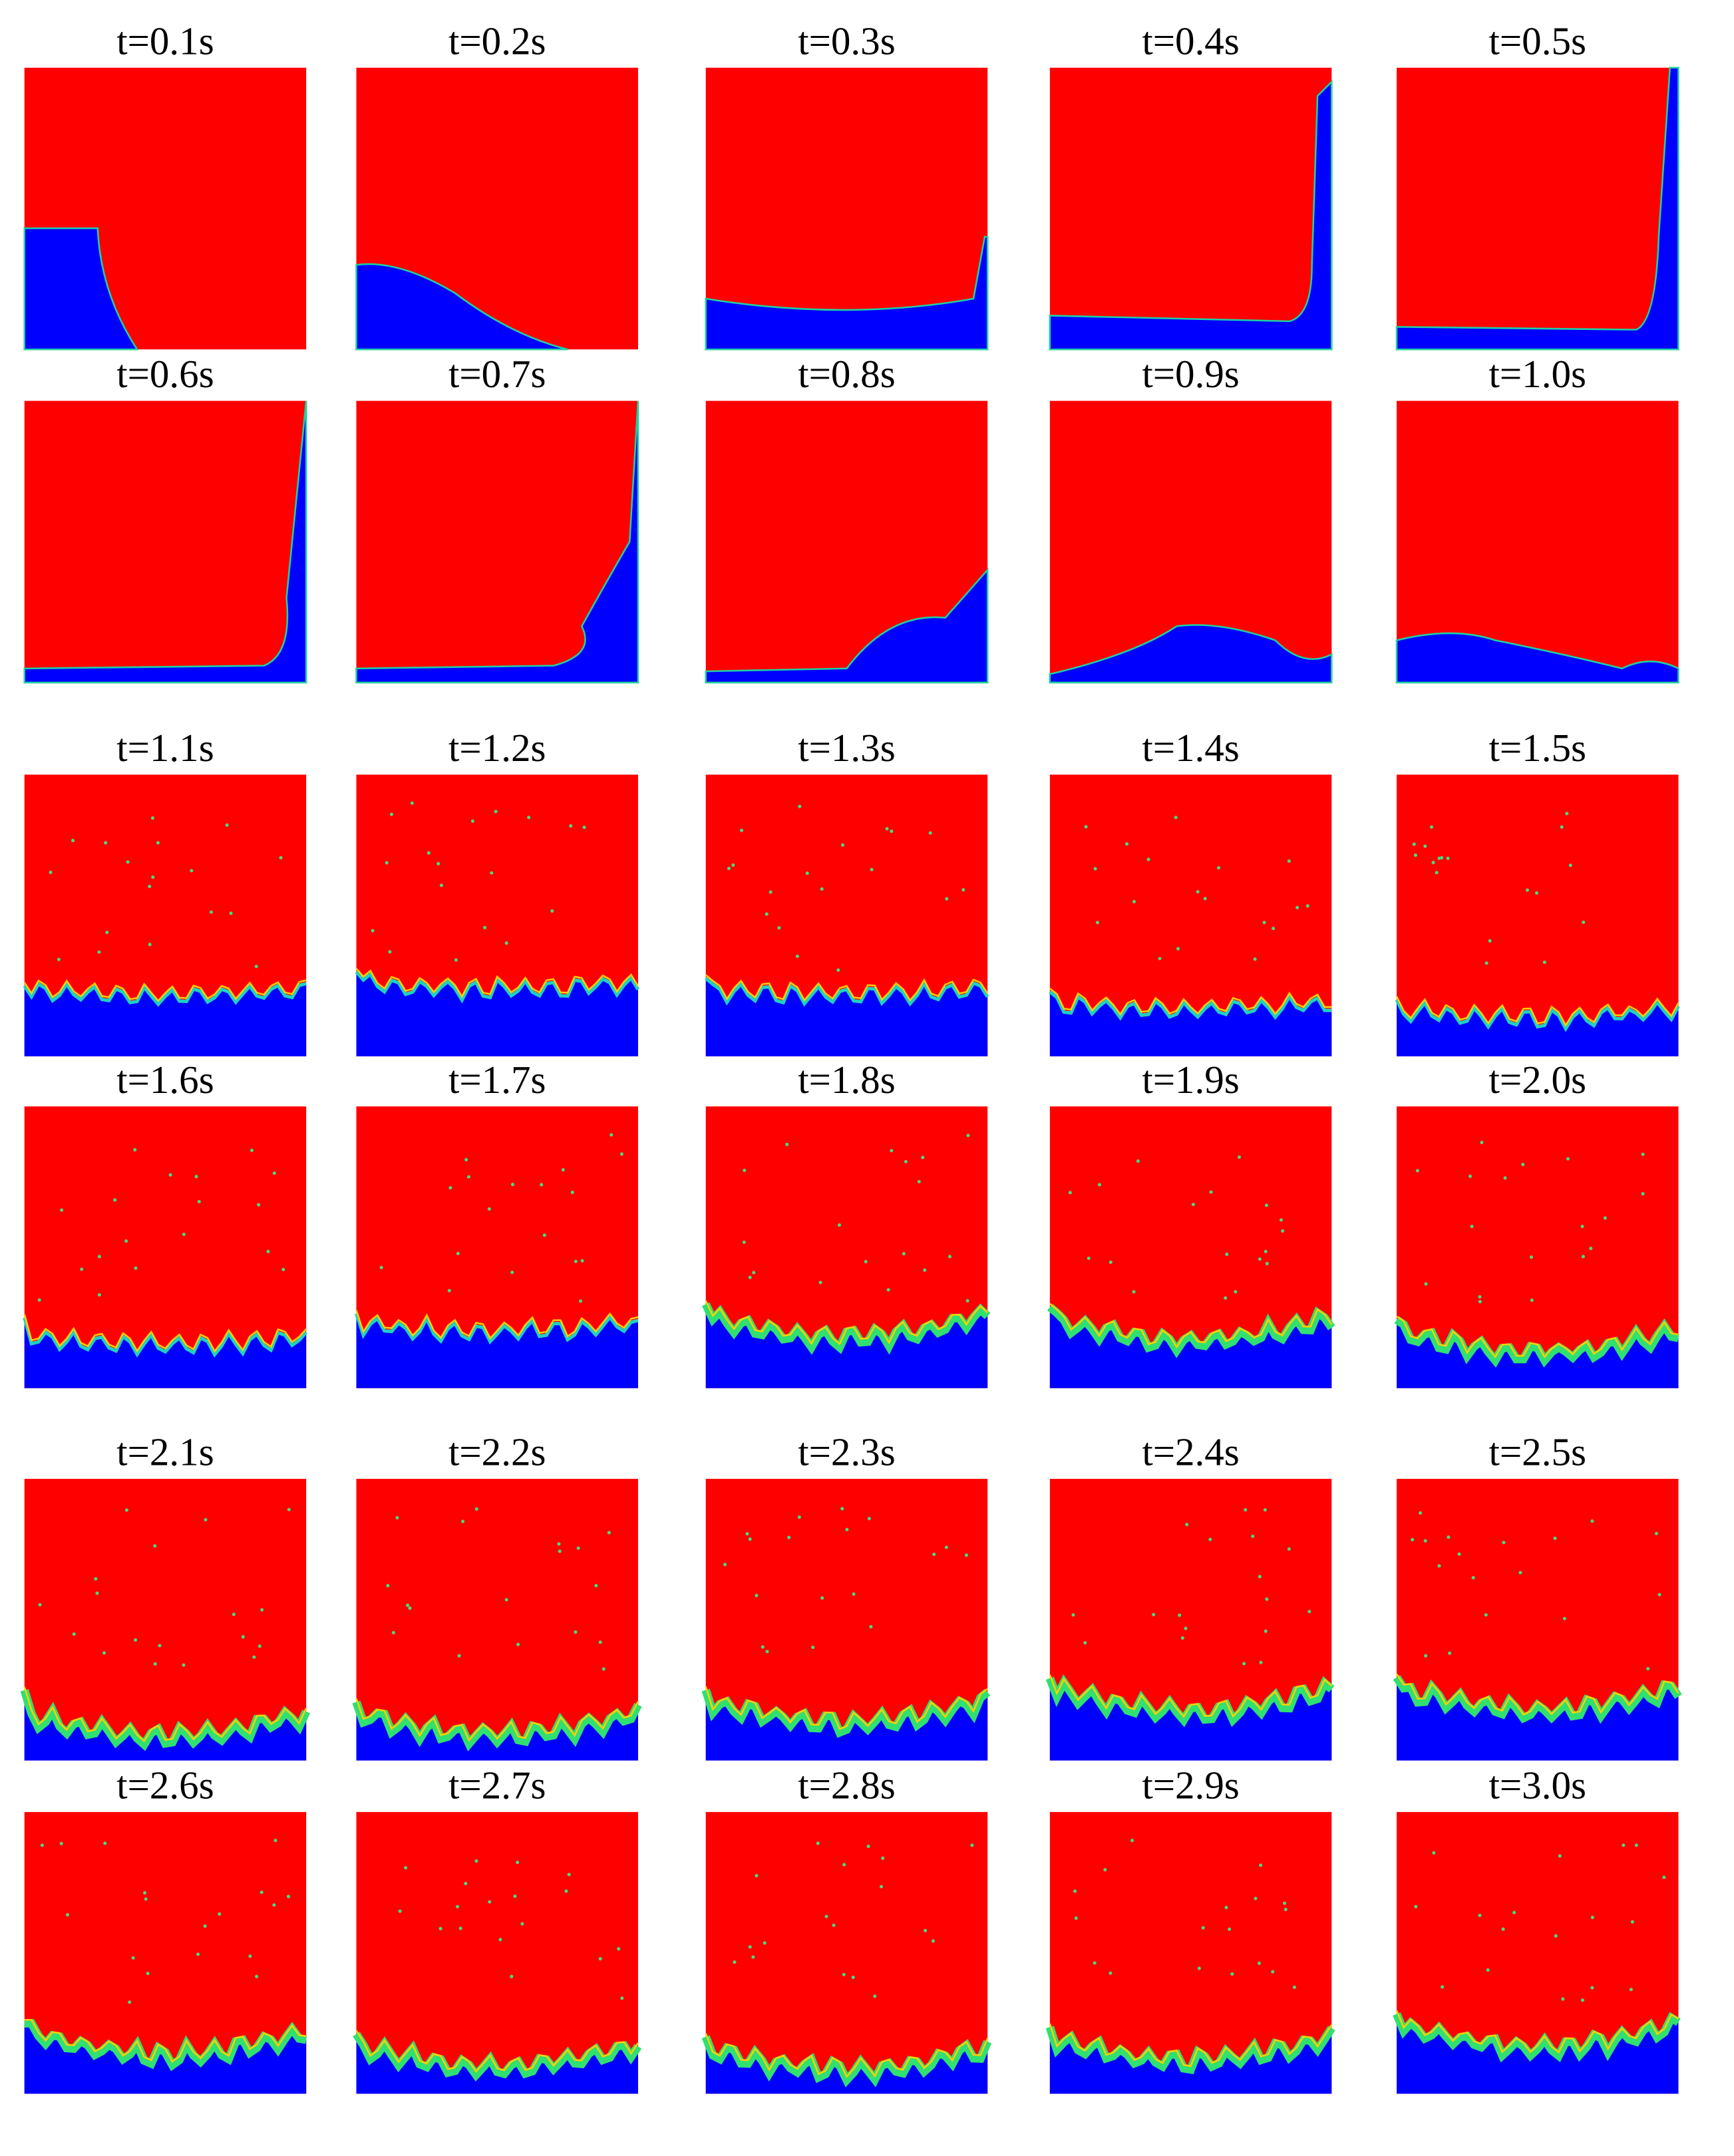 The width and height of the screenshot is (1734, 2156). What do you see at coordinates (165, 374) in the screenshot?
I see `panel-label: t=0.6s` at bounding box center [165, 374].